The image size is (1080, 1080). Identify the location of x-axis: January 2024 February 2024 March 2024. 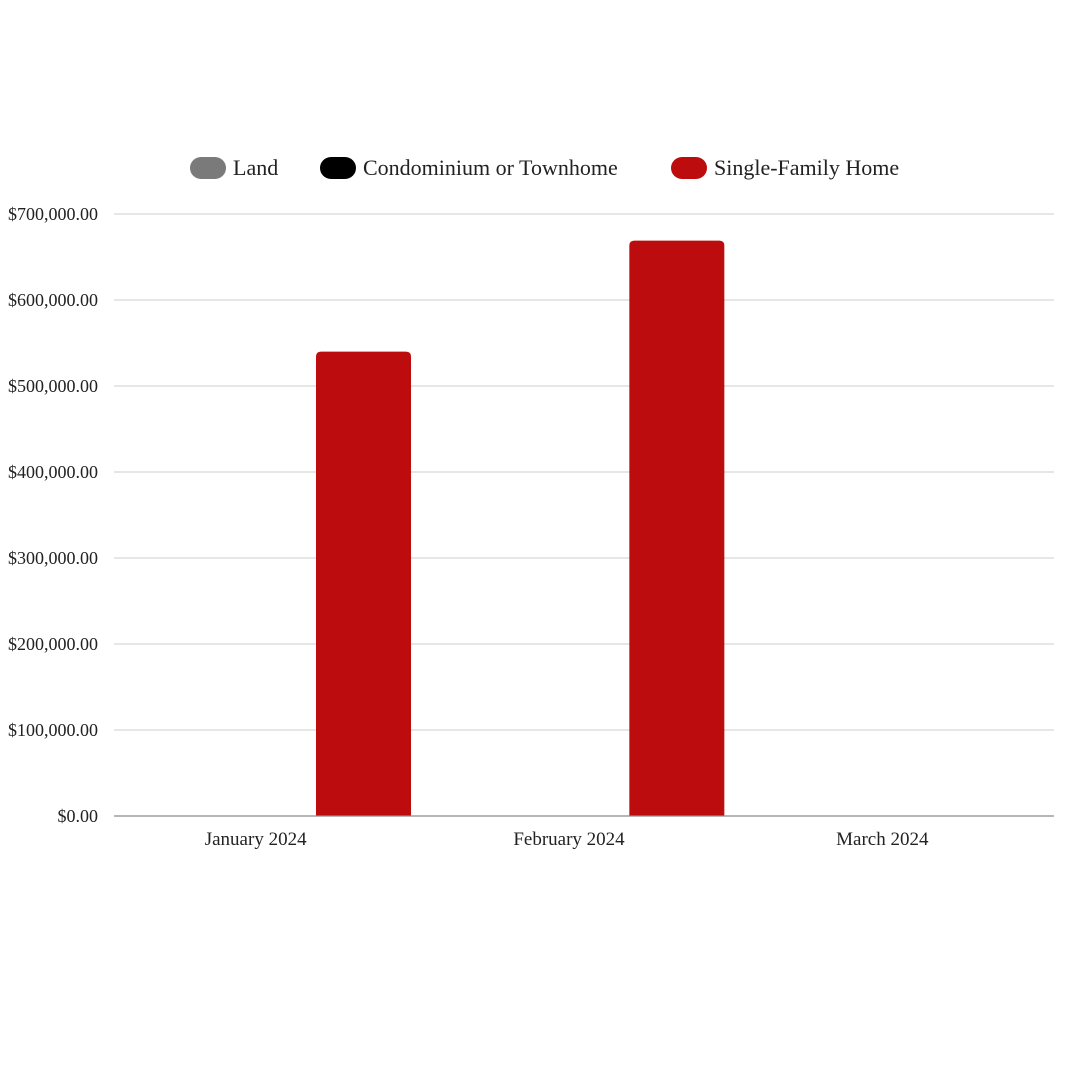
(567, 839).